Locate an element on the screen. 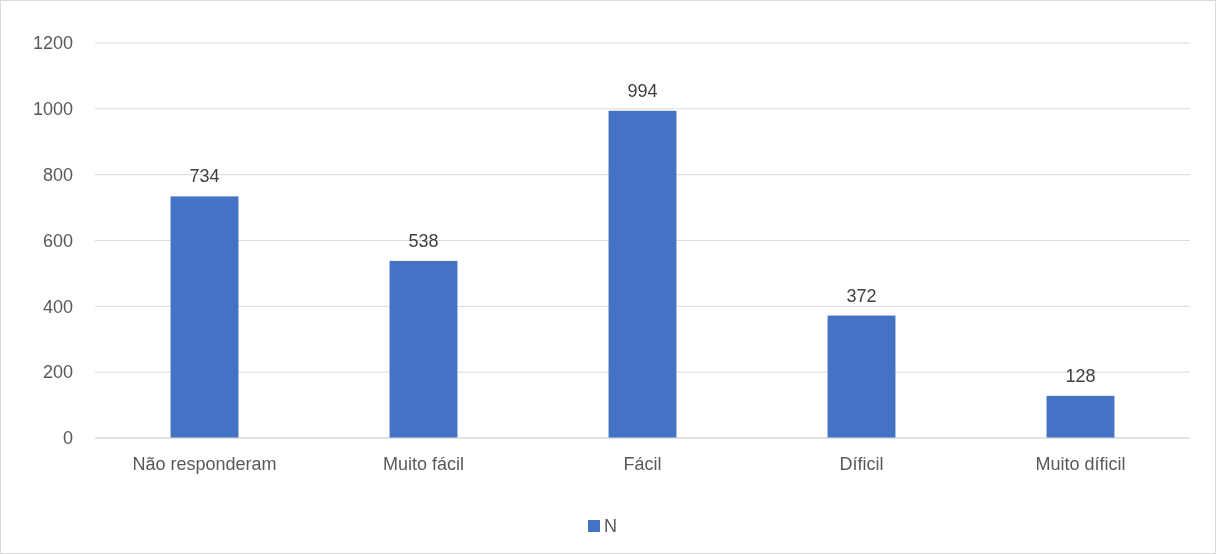 This screenshot has width=1216, height=554. y-tick-label: 0 is located at coordinates (67, 438).